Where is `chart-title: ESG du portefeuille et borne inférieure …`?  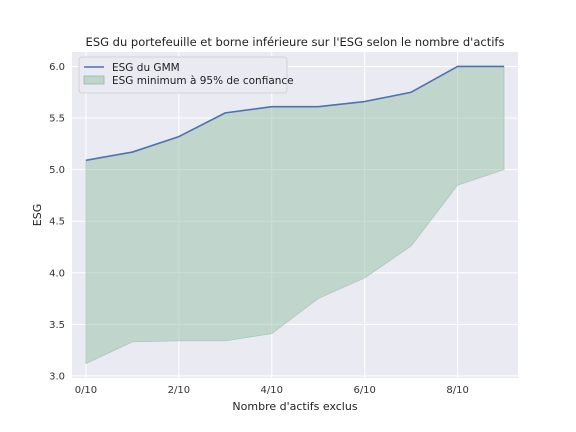
chart-title: ESG du portefeuille et borne inférieure … is located at coordinates (295, 42).